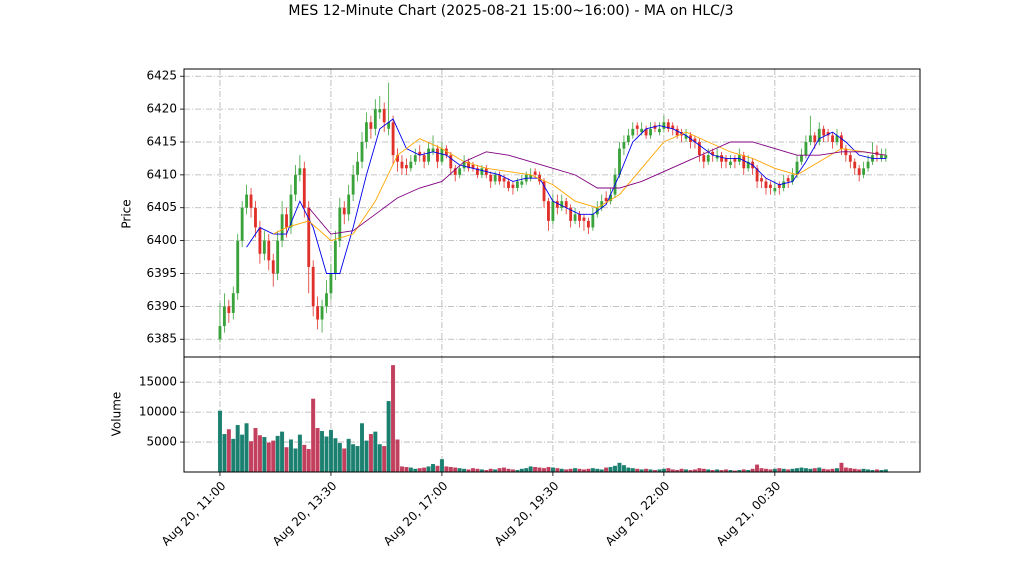  I want to click on y-tick-label: 6395, so click(161, 273).